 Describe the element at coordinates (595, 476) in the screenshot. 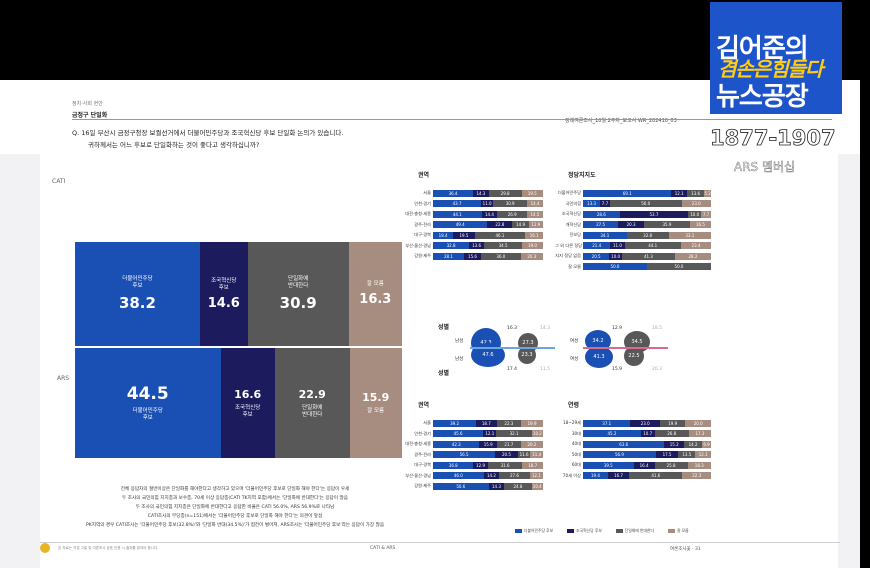

I see `bar-segment: 19.4` at that location.